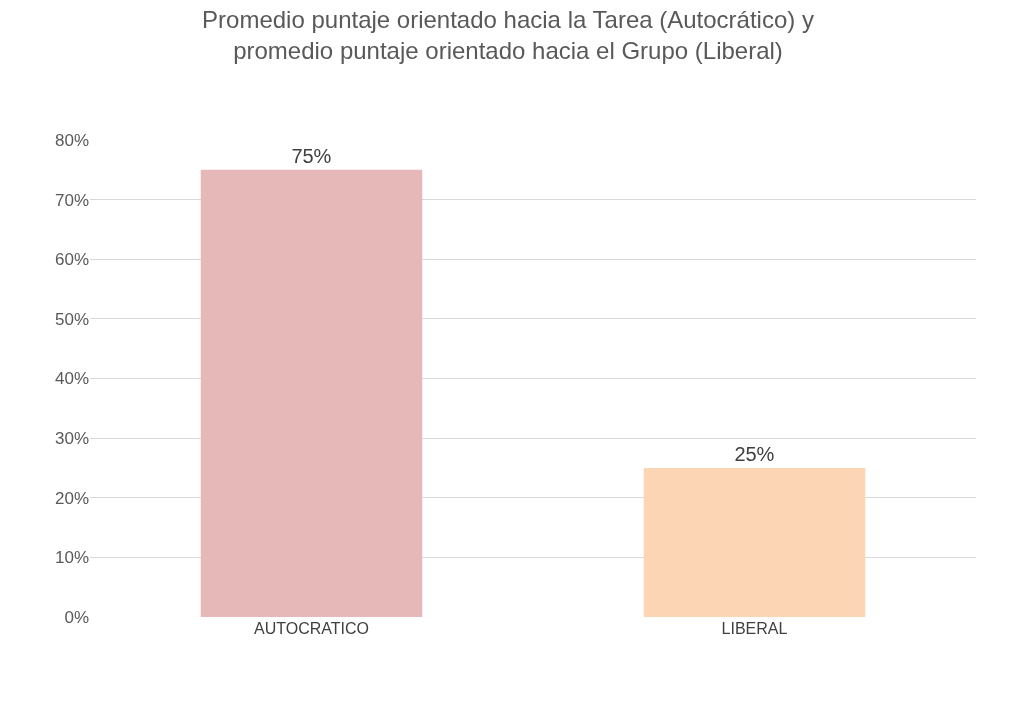 The height and width of the screenshot is (707, 1016). What do you see at coordinates (71, 140) in the screenshot?
I see `y-tick-label: 80%` at bounding box center [71, 140].